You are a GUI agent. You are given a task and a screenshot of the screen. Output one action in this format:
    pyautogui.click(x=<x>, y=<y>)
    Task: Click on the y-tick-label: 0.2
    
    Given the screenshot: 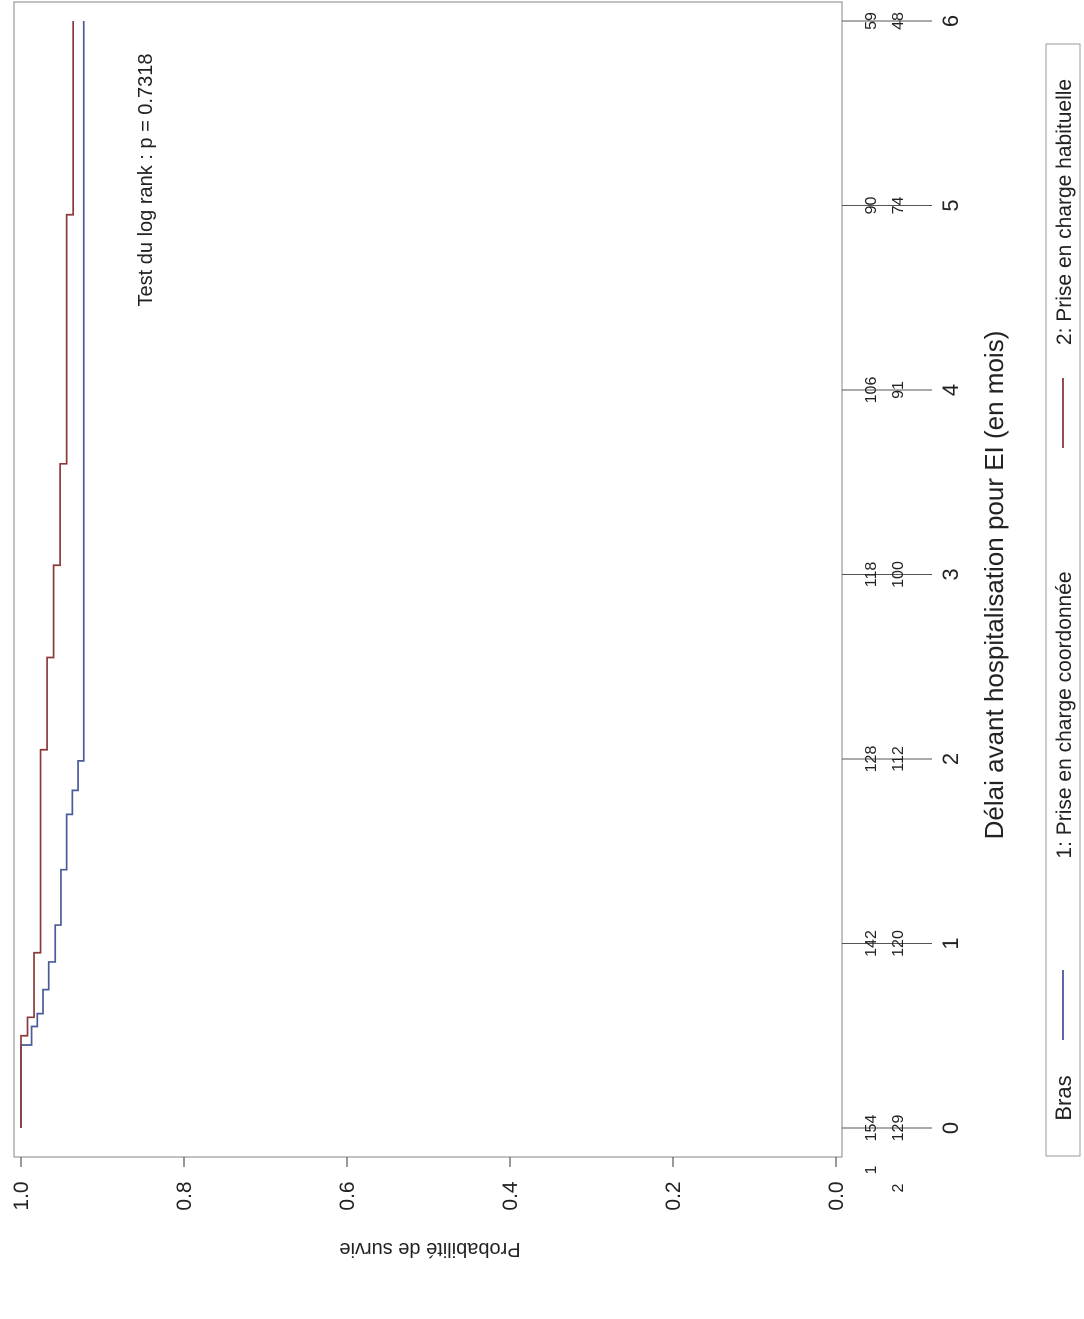 What is the action you would take?
    pyautogui.click(x=673, y=1195)
    